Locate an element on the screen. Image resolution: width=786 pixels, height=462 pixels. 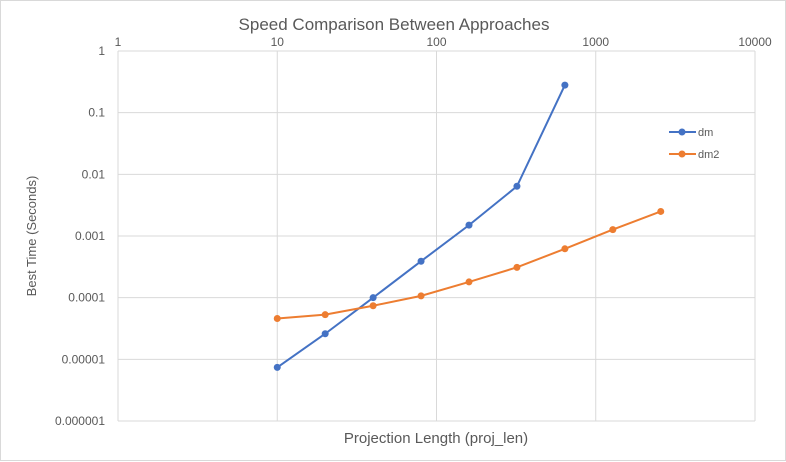
legend-marker-dm2 is located at coordinates (682, 154).